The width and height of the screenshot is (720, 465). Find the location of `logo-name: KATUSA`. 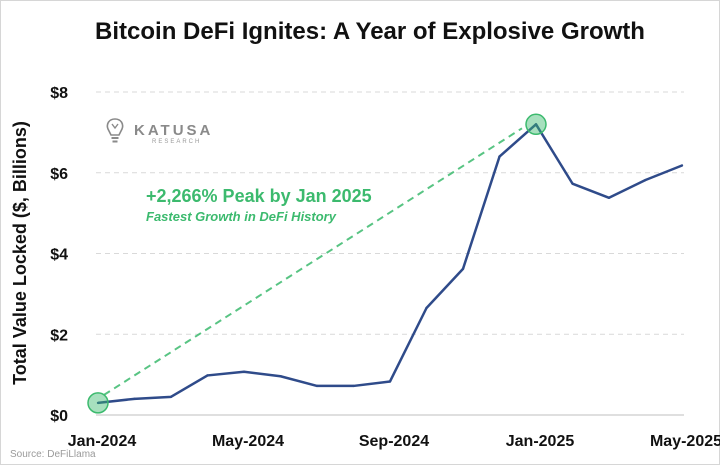

logo-name: KATUSA is located at coordinates (174, 130).